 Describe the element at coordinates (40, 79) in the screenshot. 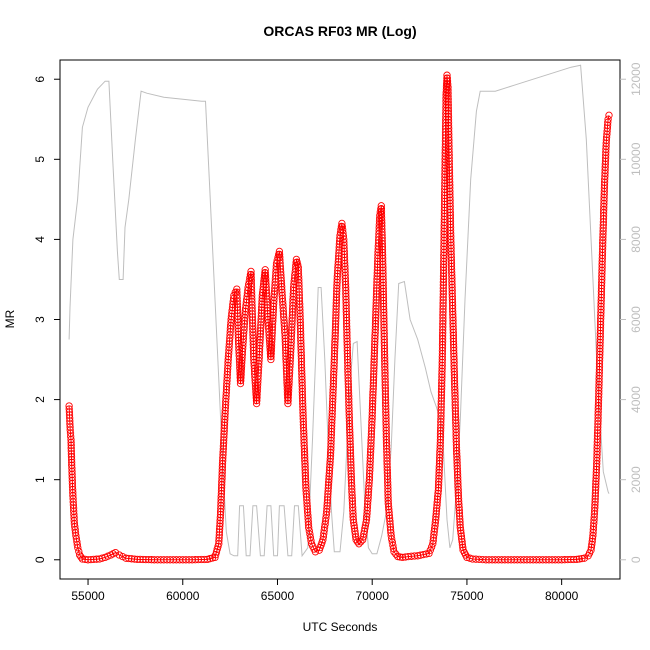

I see `y-tick-label: 6` at that location.